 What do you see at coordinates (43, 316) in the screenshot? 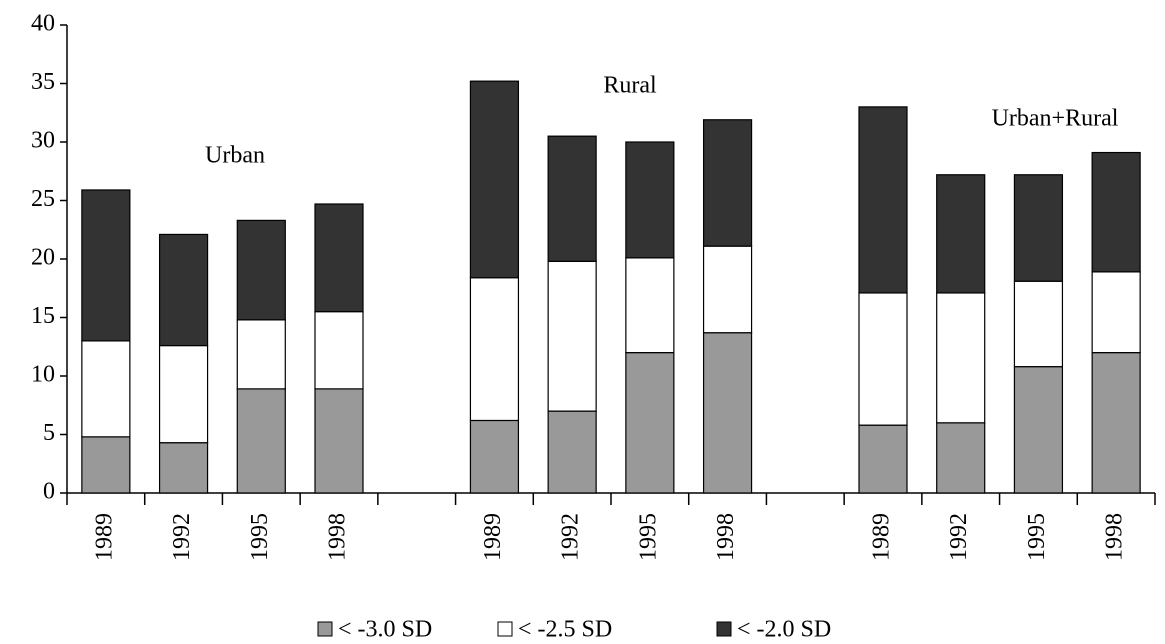
I see `y-tick-label: 15` at bounding box center [43, 316].